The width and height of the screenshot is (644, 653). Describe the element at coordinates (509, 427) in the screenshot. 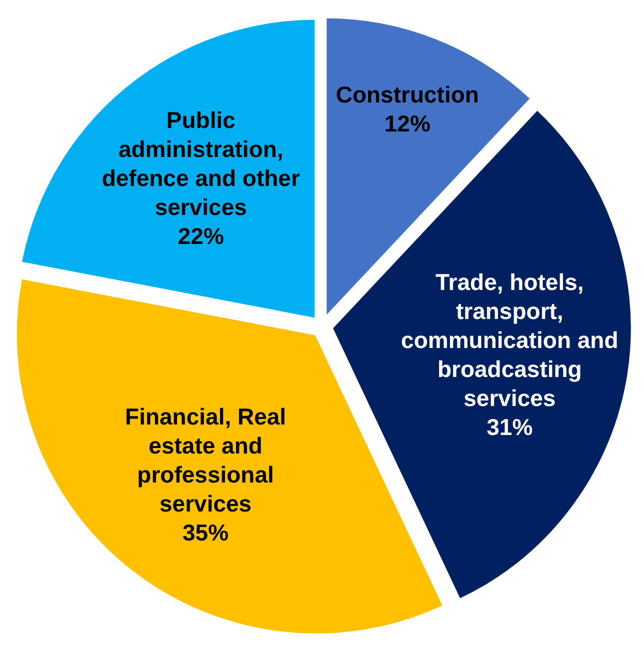

I see `data-label: 31%` at that location.